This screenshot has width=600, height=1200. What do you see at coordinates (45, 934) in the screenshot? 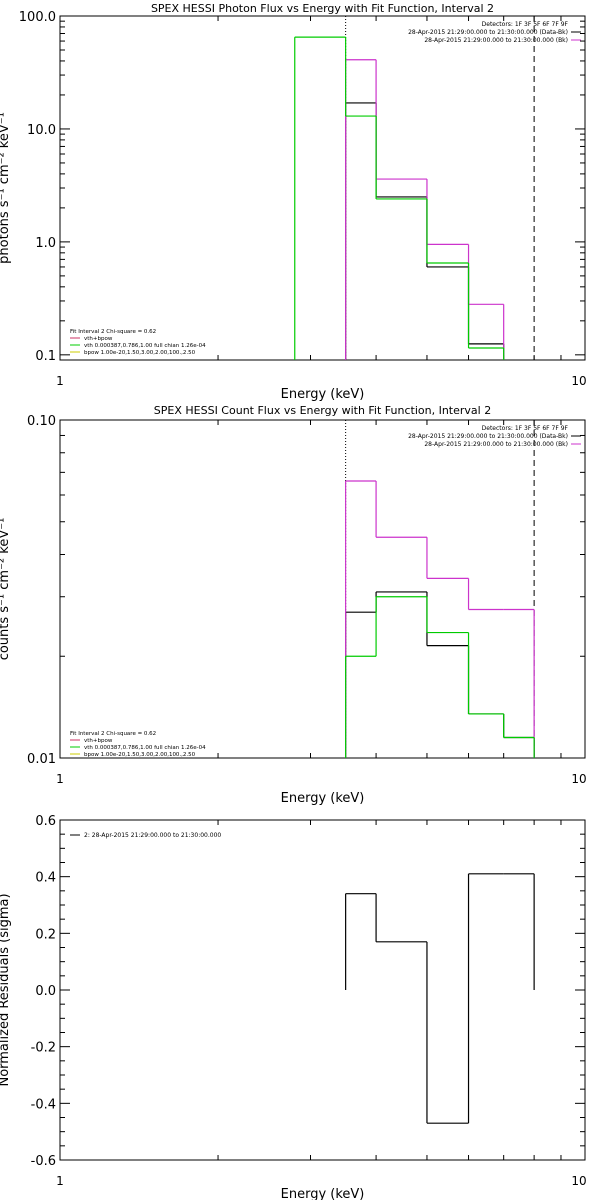
I see `y-tick-label: 0.2` at bounding box center [45, 934].